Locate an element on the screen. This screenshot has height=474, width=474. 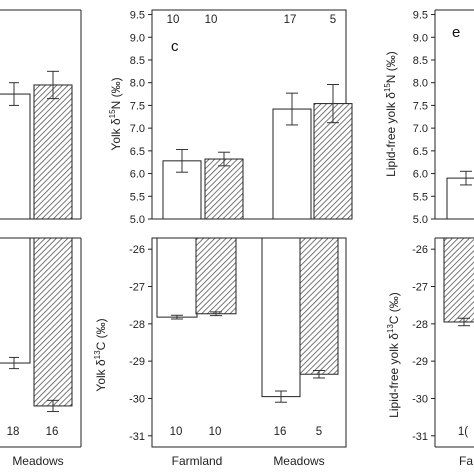
panel-f-bar-farmland-hatched is located at coordinates (458, 280).